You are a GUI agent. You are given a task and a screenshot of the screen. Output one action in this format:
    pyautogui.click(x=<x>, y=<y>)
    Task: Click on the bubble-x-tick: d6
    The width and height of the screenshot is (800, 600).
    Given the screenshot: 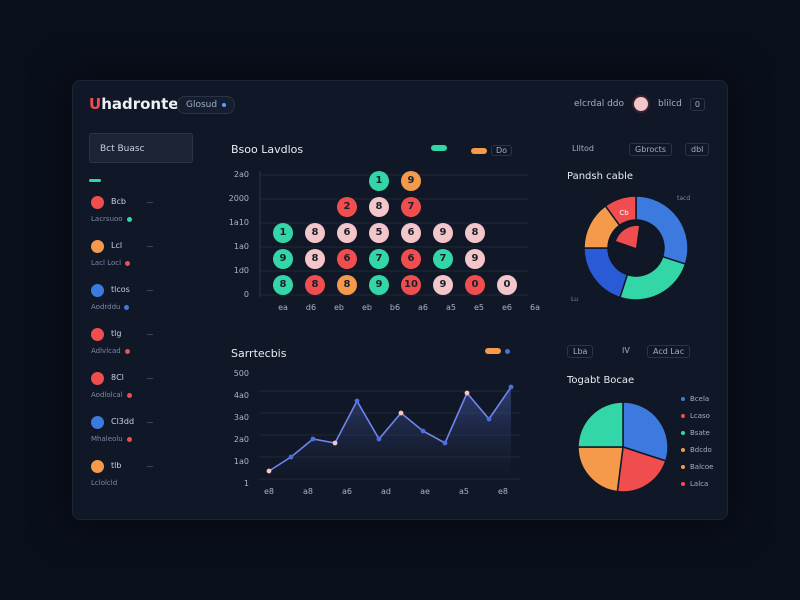 What is the action you would take?
    pyautogui.click(x=311, y=307)
    